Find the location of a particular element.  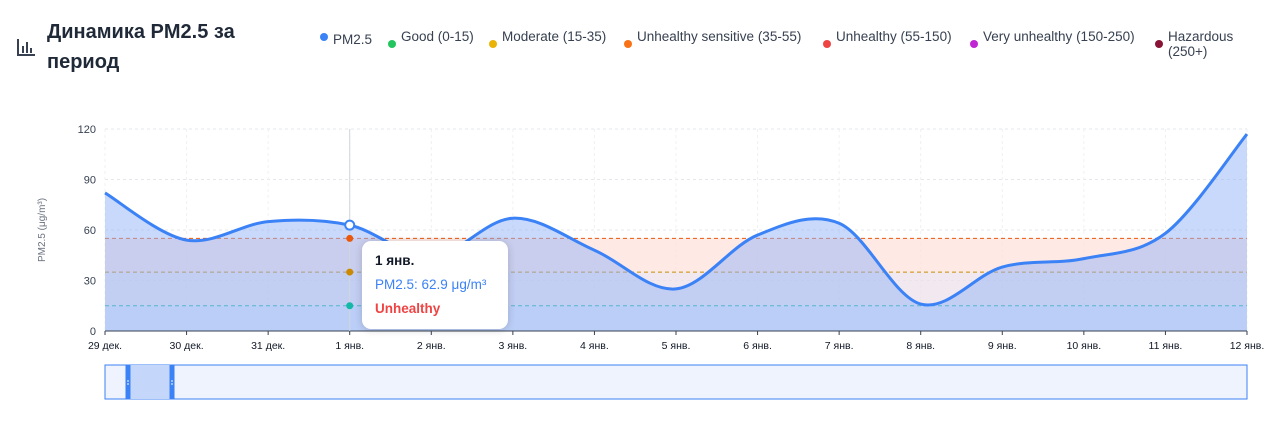

legend-item: Hazardous (250+) is located at coordinates (1210, 44).